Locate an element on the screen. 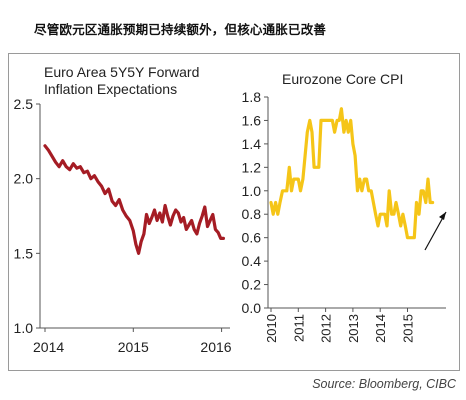 The image size is (466, 400). page-headline: 尽管欧元区通胀预期已持续额外，但核心通胀已改善 is located at coordinates (180, 29).